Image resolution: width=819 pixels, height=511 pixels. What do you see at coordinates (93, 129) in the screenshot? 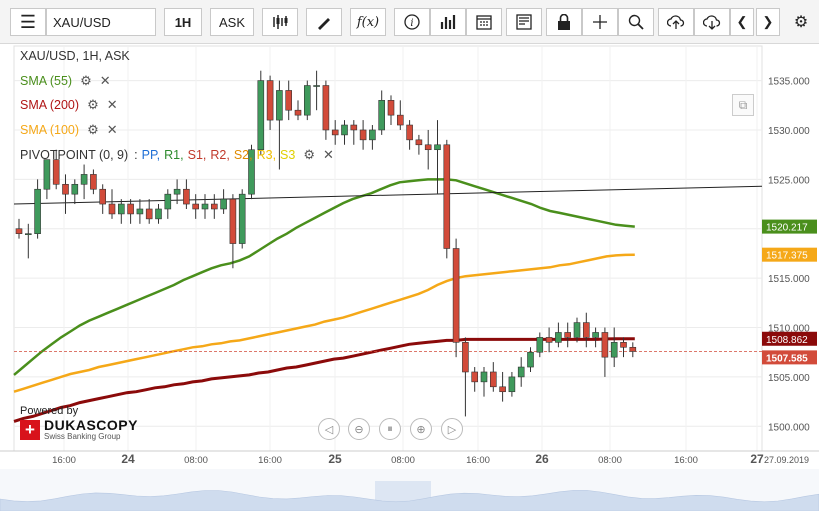
I see `sma100-settings-icon: ⚙` at bounding box center [93, 129].